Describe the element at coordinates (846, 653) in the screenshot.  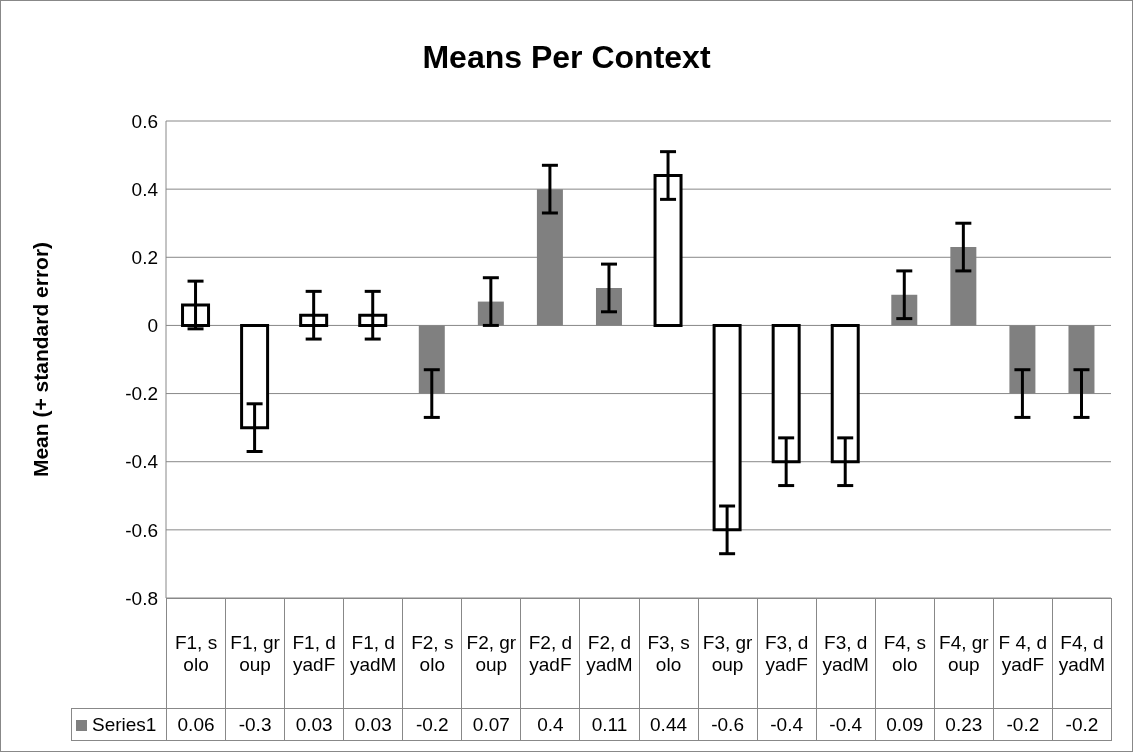
I see `x-tick-label: F3, dyadM` at that location.